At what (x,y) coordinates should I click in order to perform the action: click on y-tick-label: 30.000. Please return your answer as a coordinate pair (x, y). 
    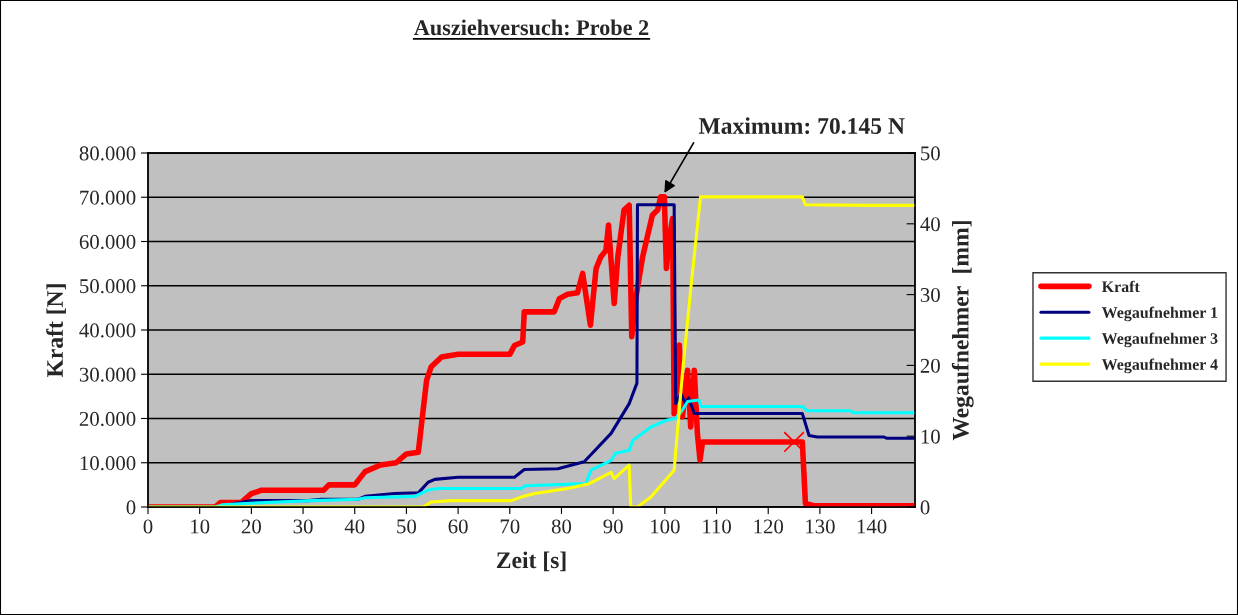
    Looking at the image, I should click on (107, 374).